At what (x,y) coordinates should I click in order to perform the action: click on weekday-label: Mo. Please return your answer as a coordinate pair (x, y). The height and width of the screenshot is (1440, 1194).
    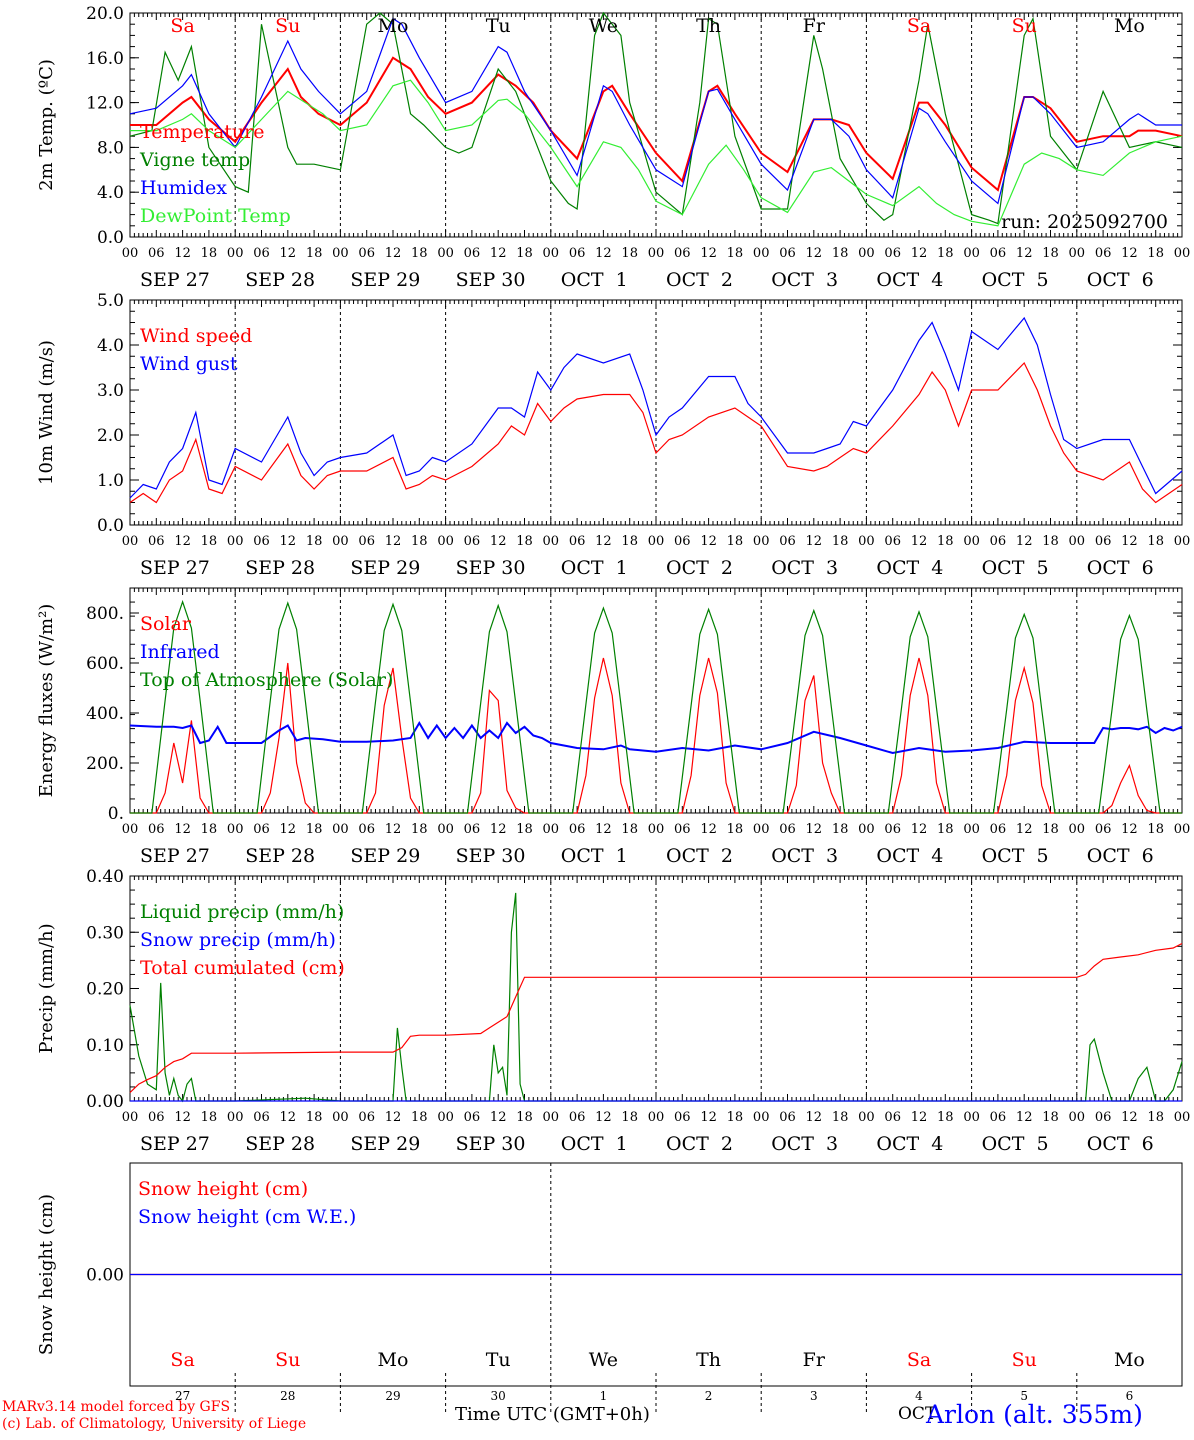
    Looking at the image, I should click on (393, 26).